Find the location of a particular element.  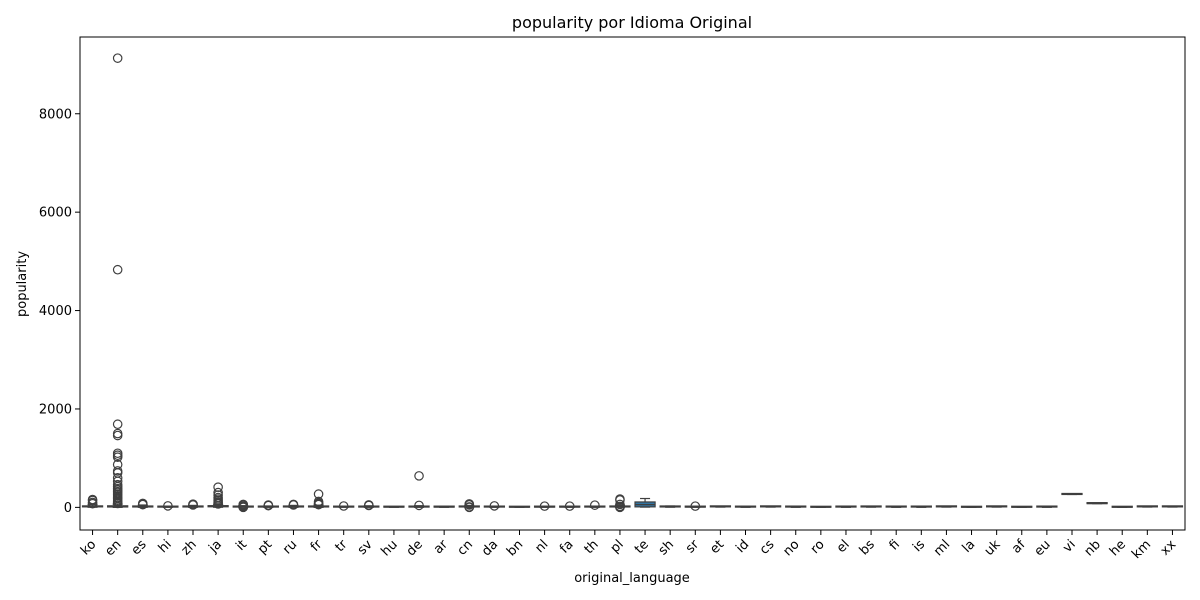

box-hu is located at coordinates (394, 506).